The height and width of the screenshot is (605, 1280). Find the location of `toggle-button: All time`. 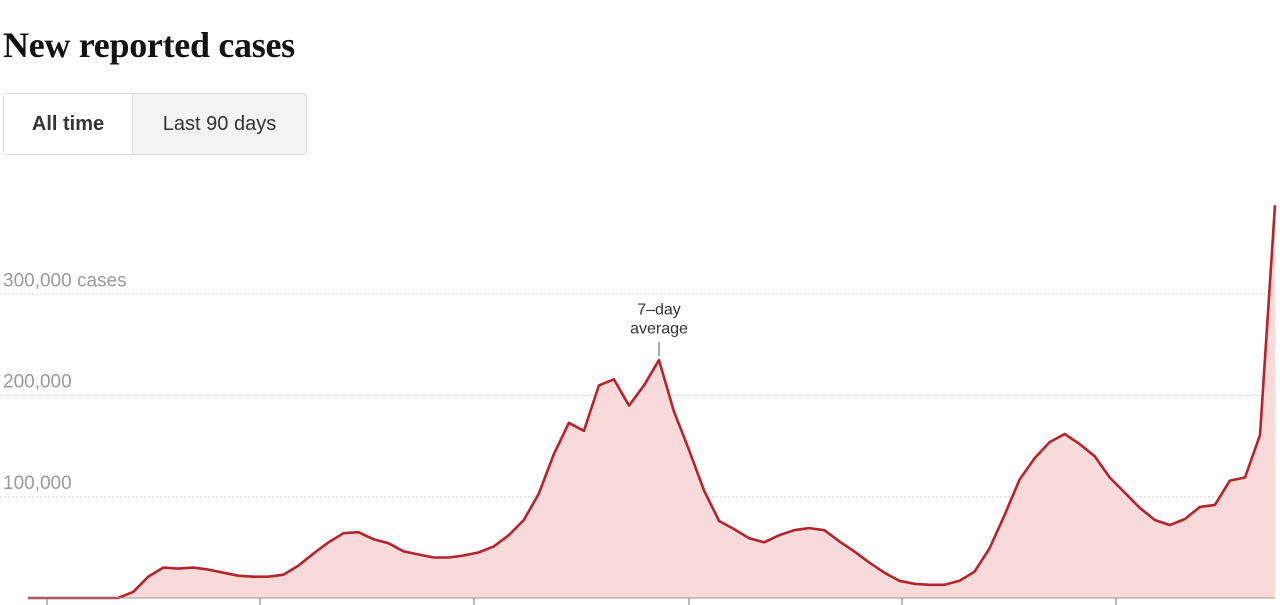

toggle-button: All time is located at coordinates (68, 124).